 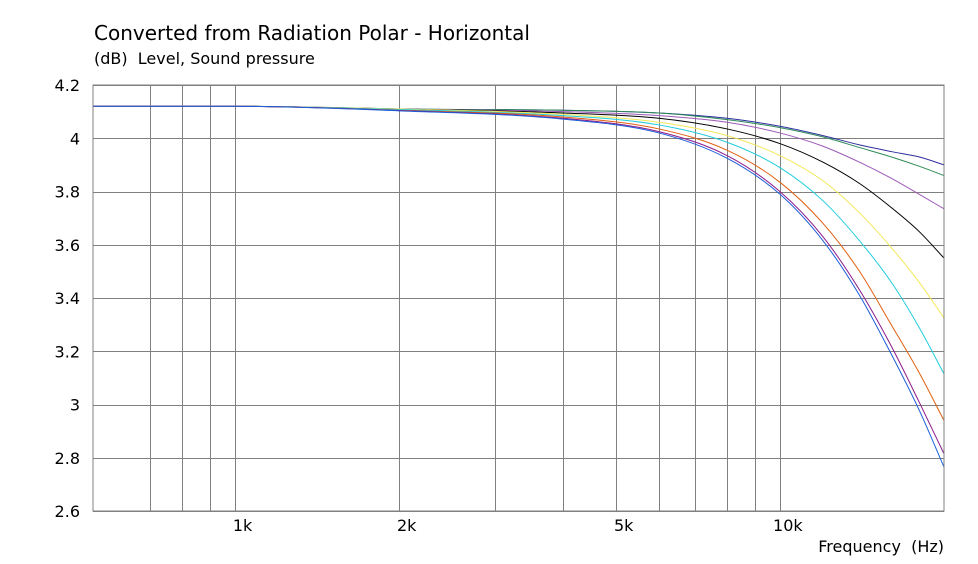 What do you see at coordinates (111, 58) in the screenshot?
I see `y-axis-unit: (dB)` at bounding box center [111, 58].